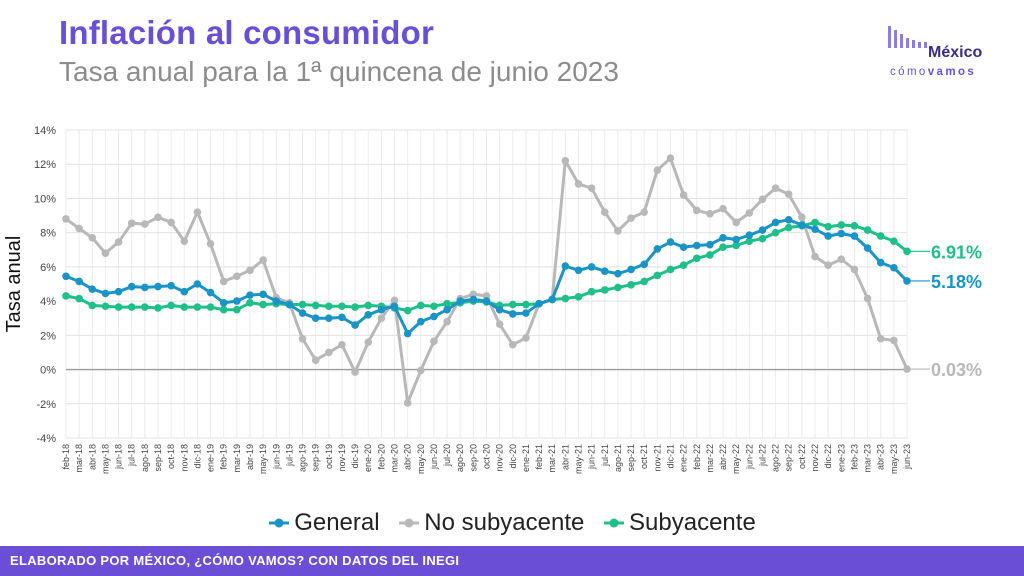 The image size is (1024, 576). What do you see at coordinates (105, 459) in the screenshot?
I see `x-tick-label: may-18` at bounding box center [105, 459].